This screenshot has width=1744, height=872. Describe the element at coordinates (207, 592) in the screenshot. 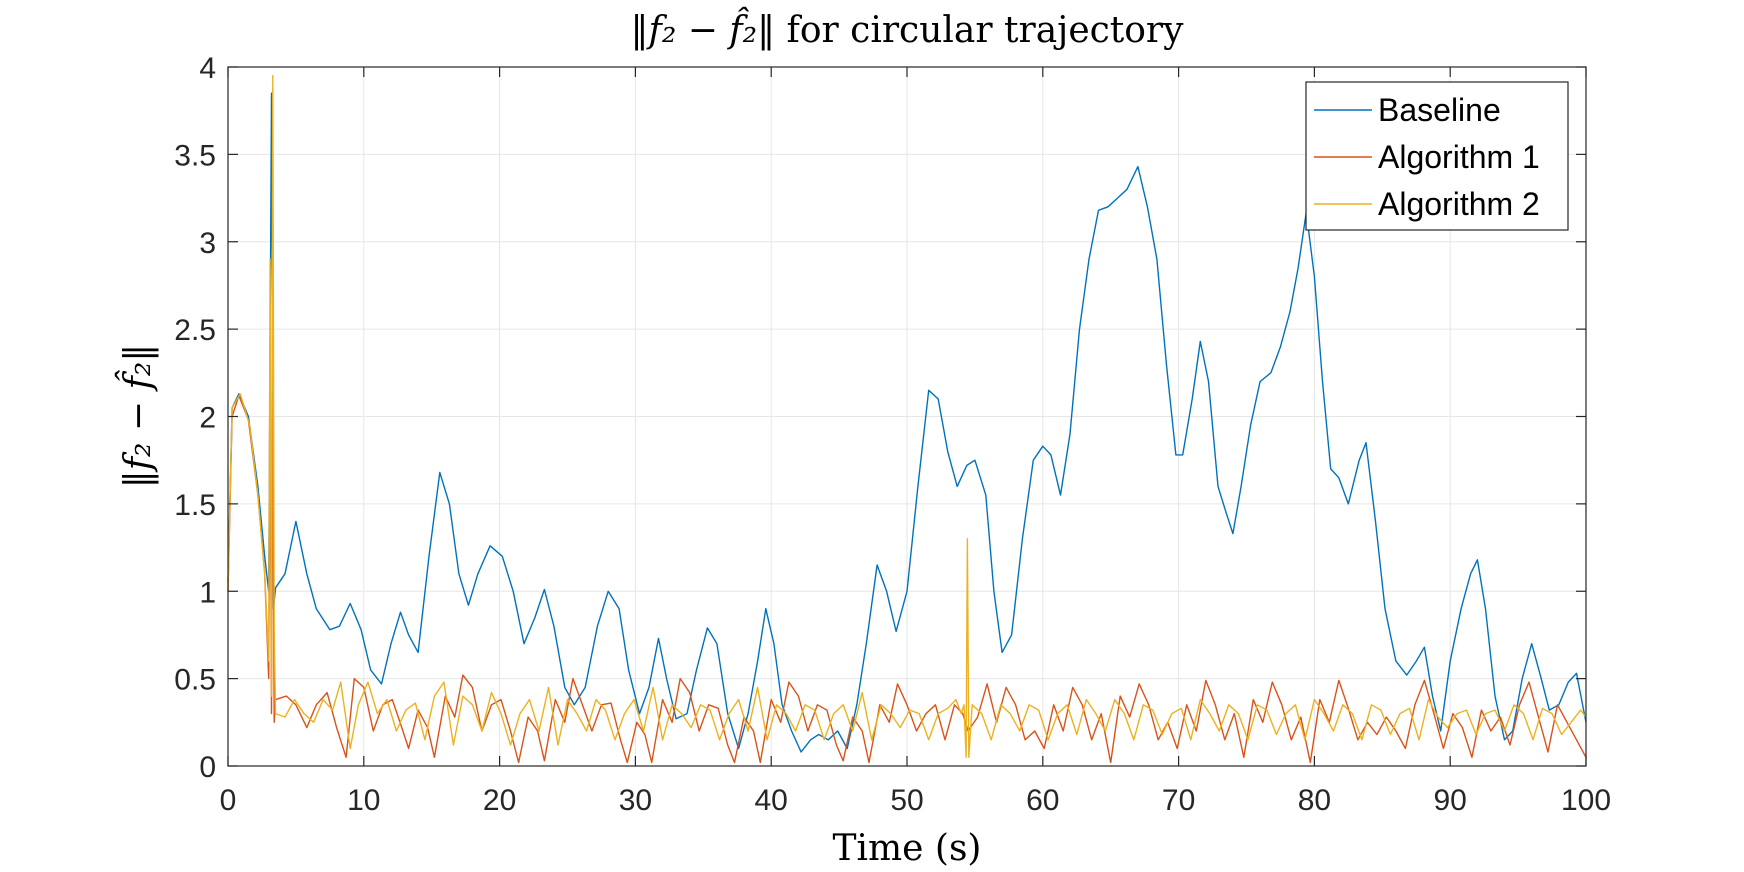

I see `y-tick-label: 1` at that location.